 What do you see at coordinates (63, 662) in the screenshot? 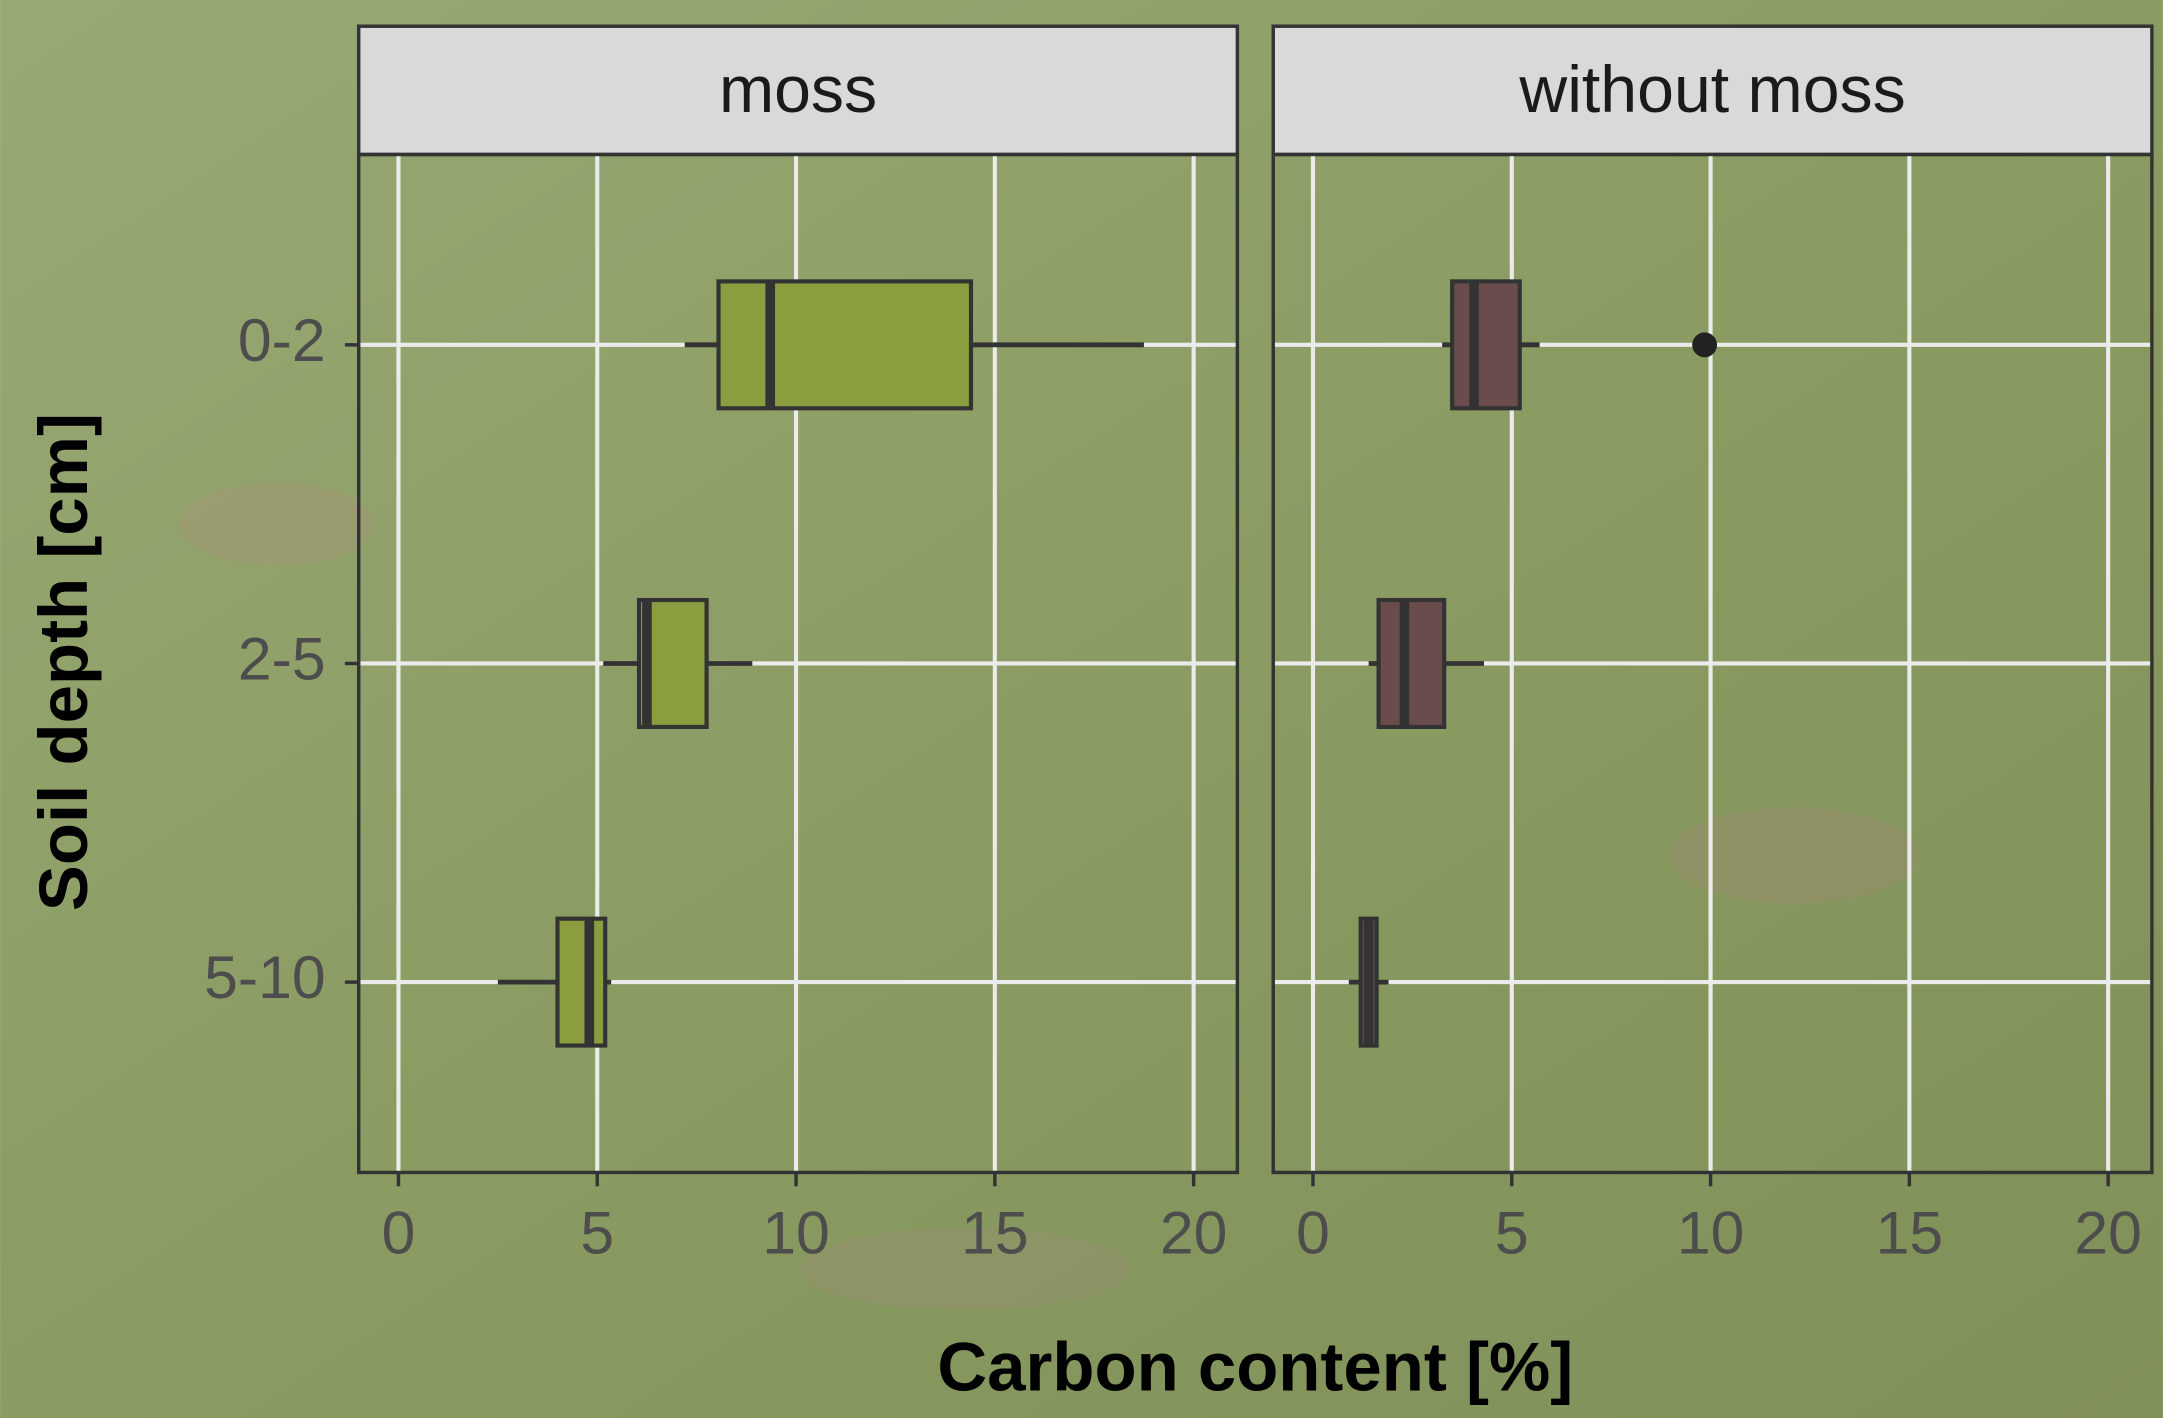
I see `y-axis-label: Soil depth [cm]` at bounding box center [63, 662].